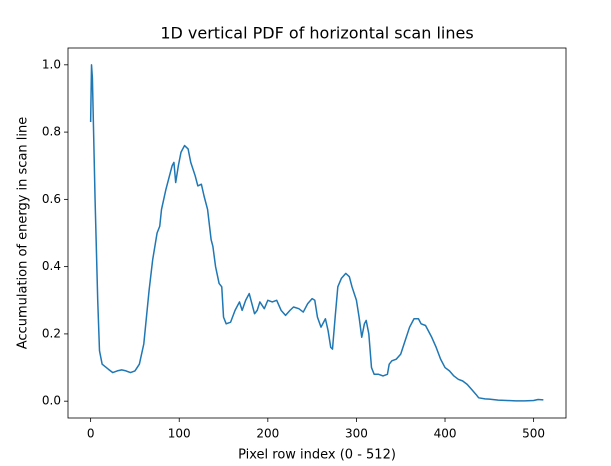 This screenshot has width=611, height=466. Describe the element at coordinates (533, 434) in the screenshot. I see `x-tick-label: 500` at that location.